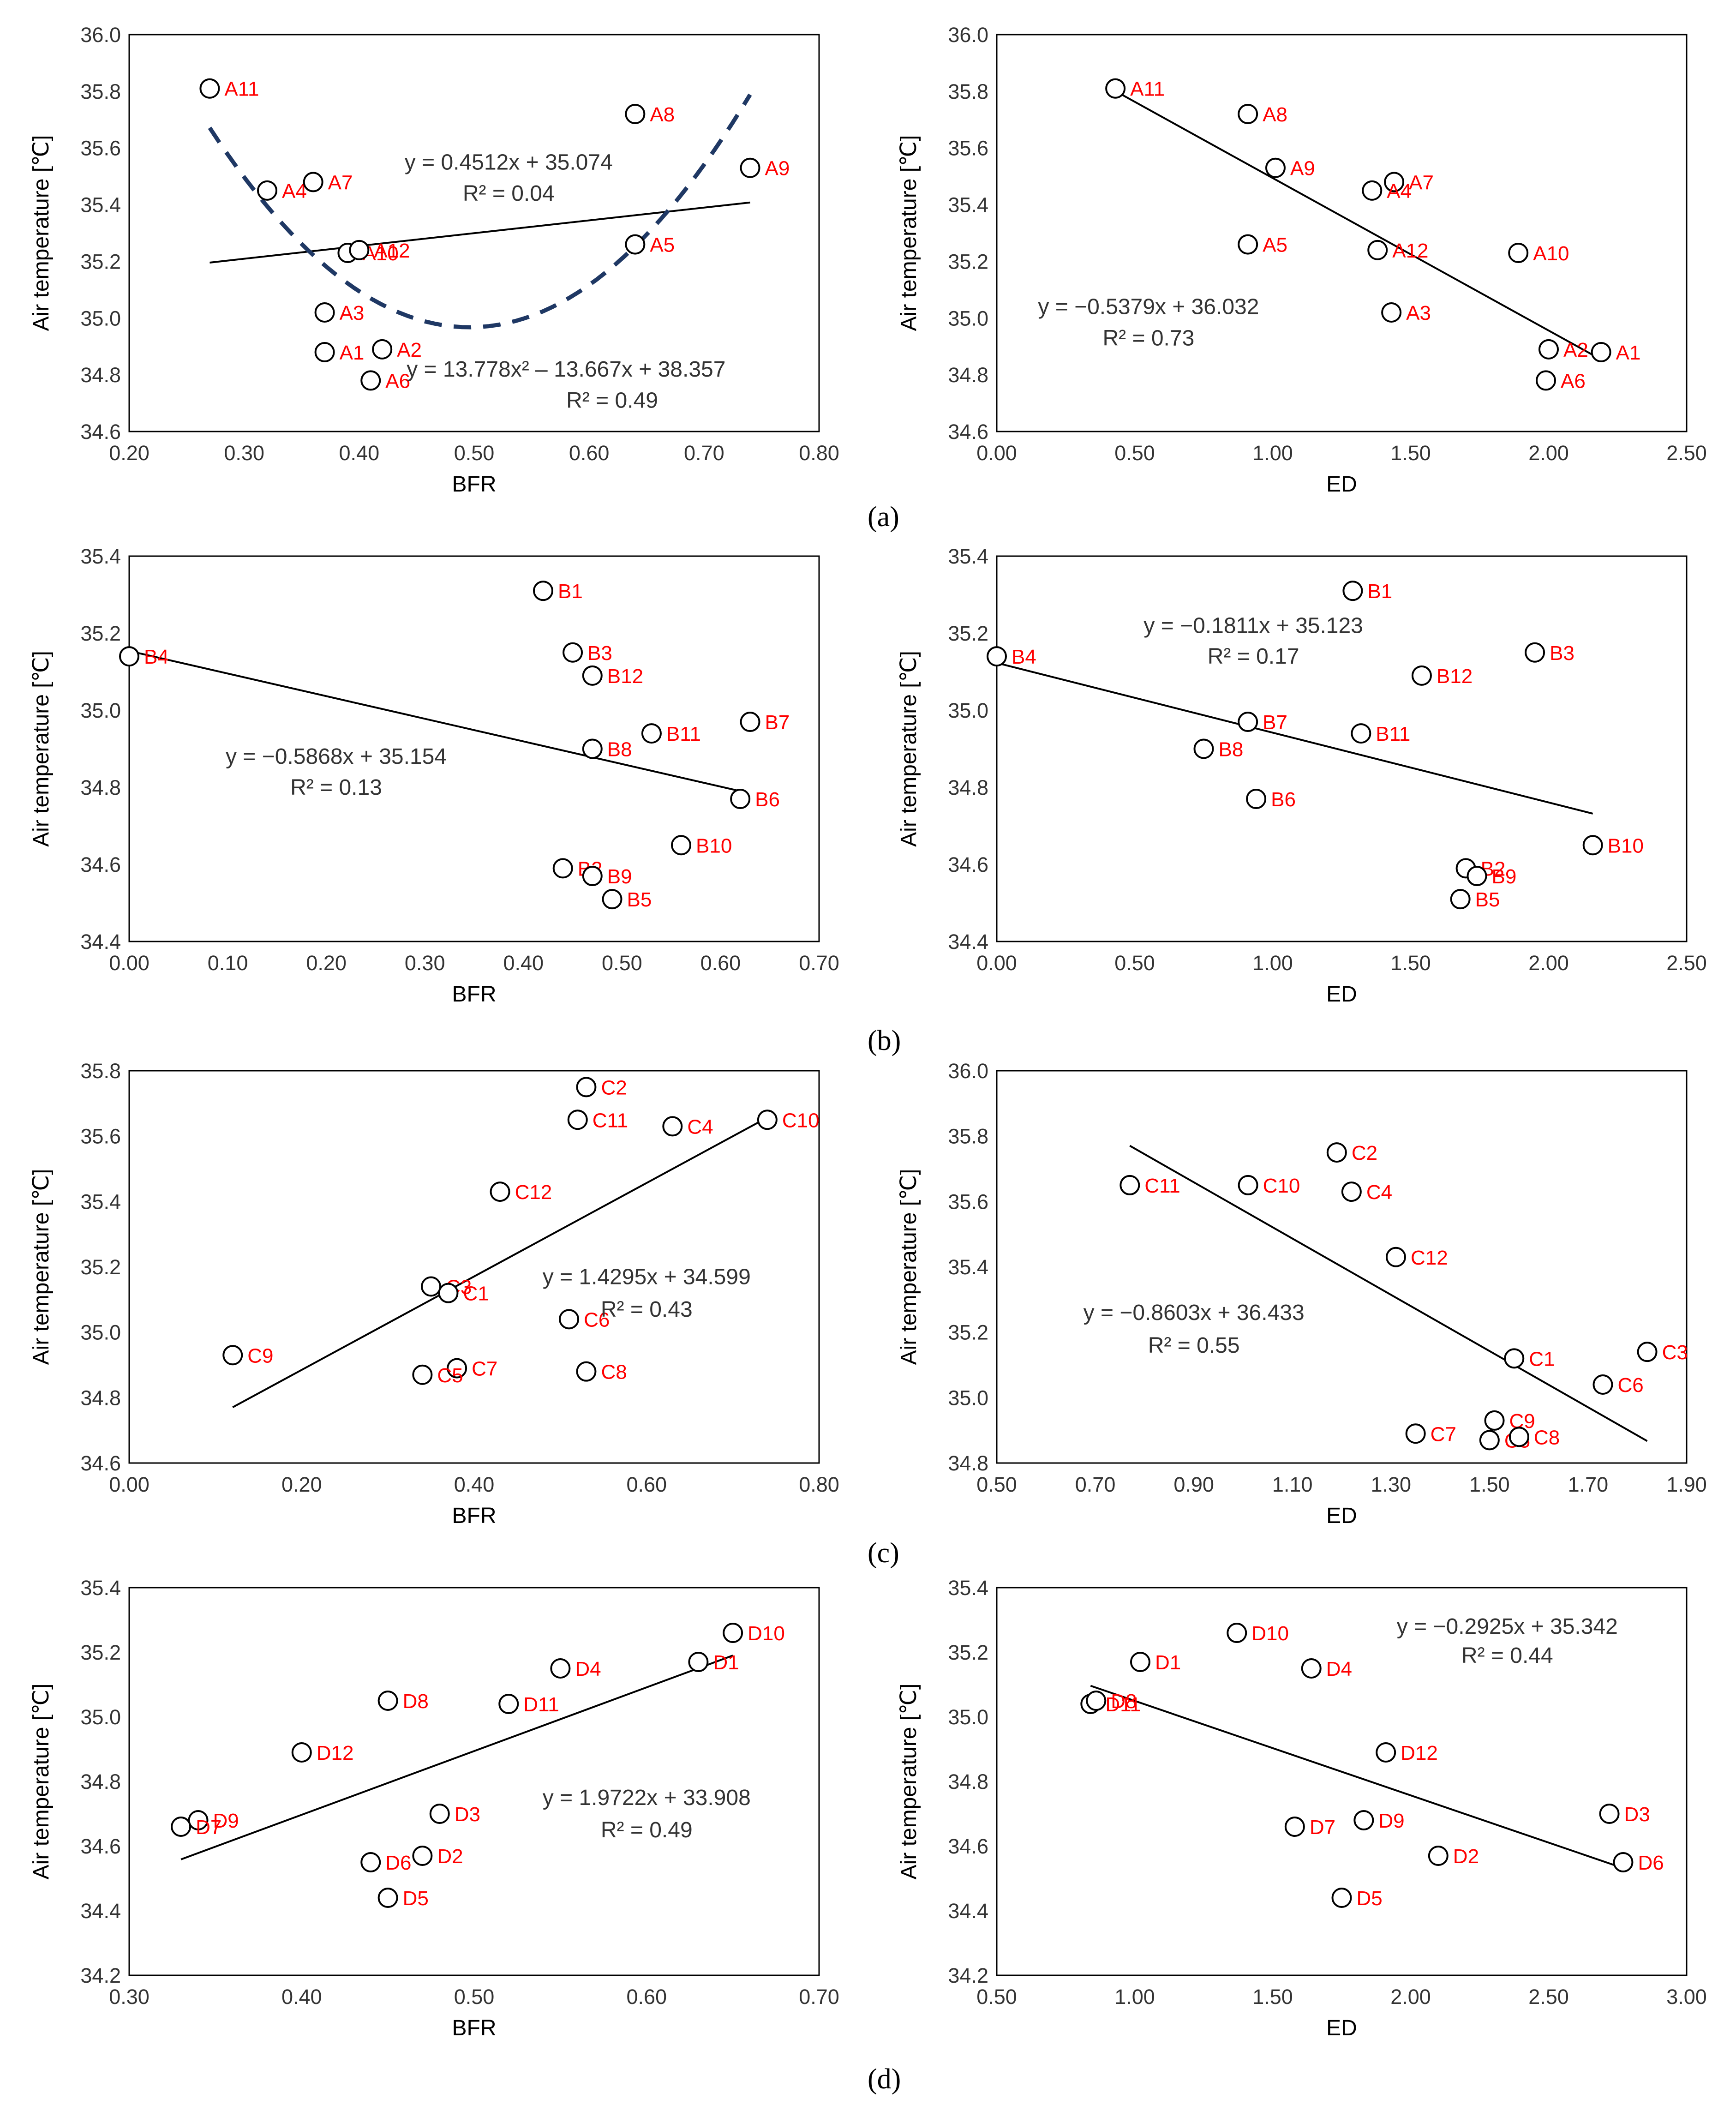  What do you see at coordinates (435, 721) in the screenshot?
I see `chart3-trend-line` at bounding box center [435, 721].